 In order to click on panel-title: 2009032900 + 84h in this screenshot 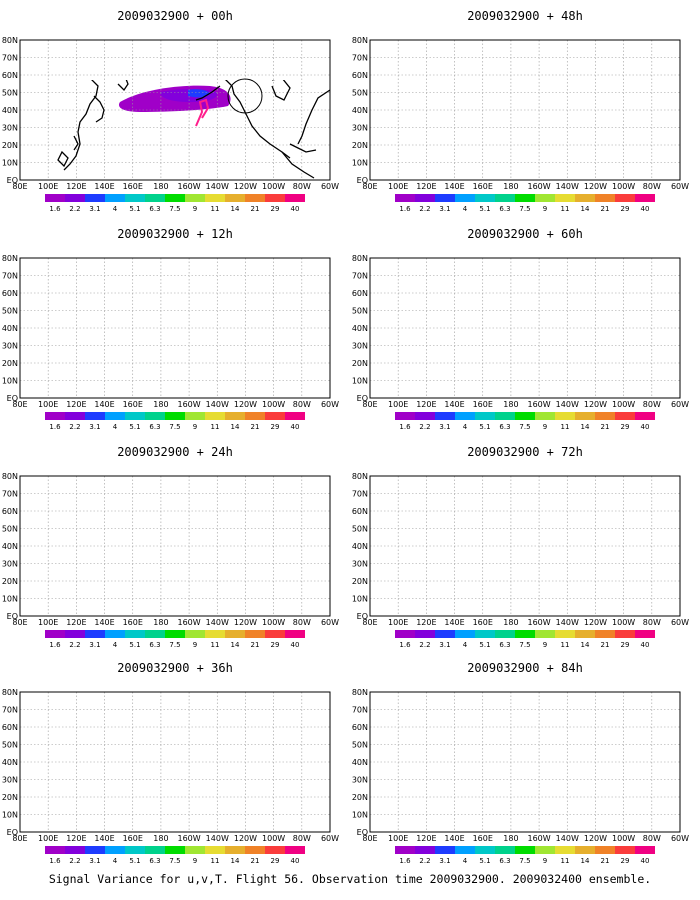, I will do `click(525, 668)`.